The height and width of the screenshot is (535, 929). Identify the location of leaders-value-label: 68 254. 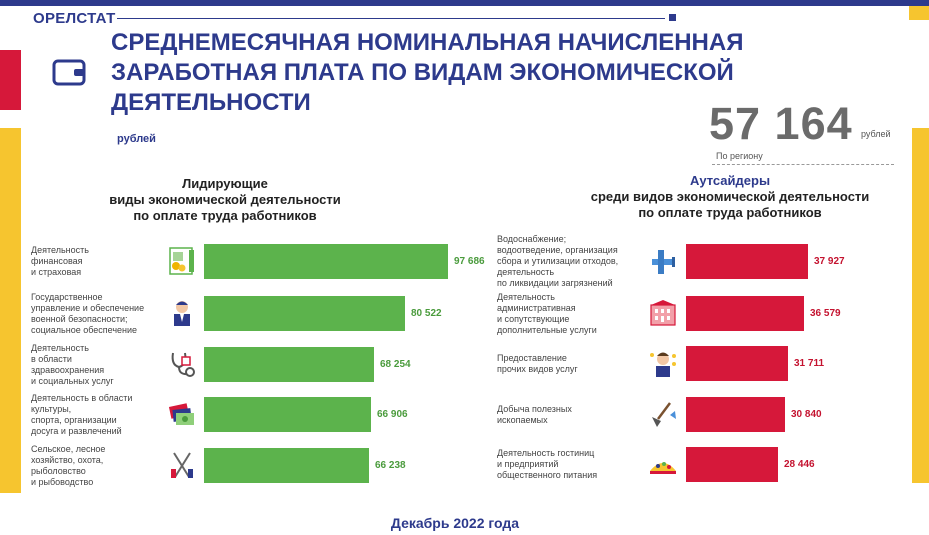
(395, 364).